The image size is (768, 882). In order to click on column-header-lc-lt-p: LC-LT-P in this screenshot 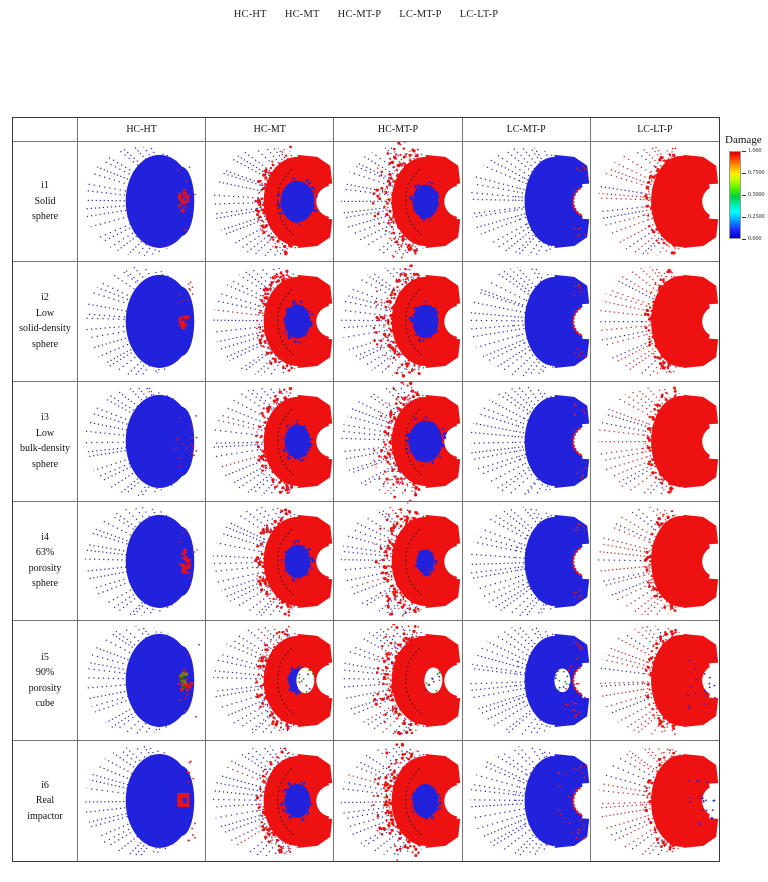, I will do `click(654, 130)`.